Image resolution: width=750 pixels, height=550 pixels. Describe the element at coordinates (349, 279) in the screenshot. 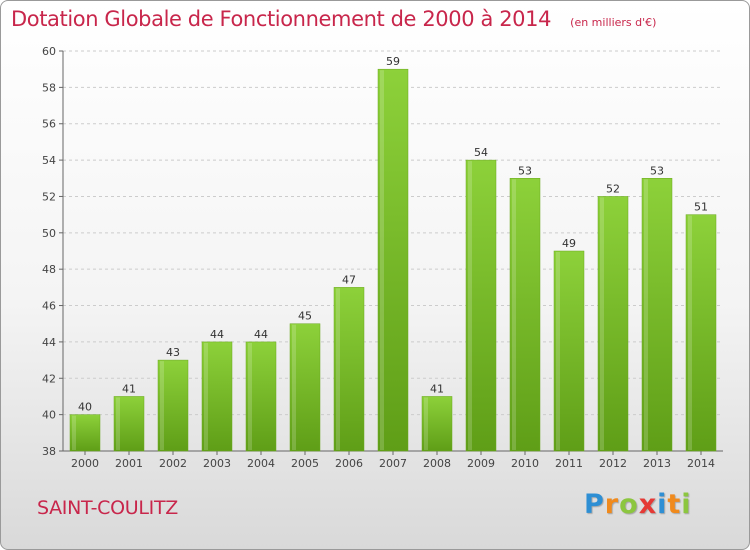

I see `bar-value-label: 47` at that location.